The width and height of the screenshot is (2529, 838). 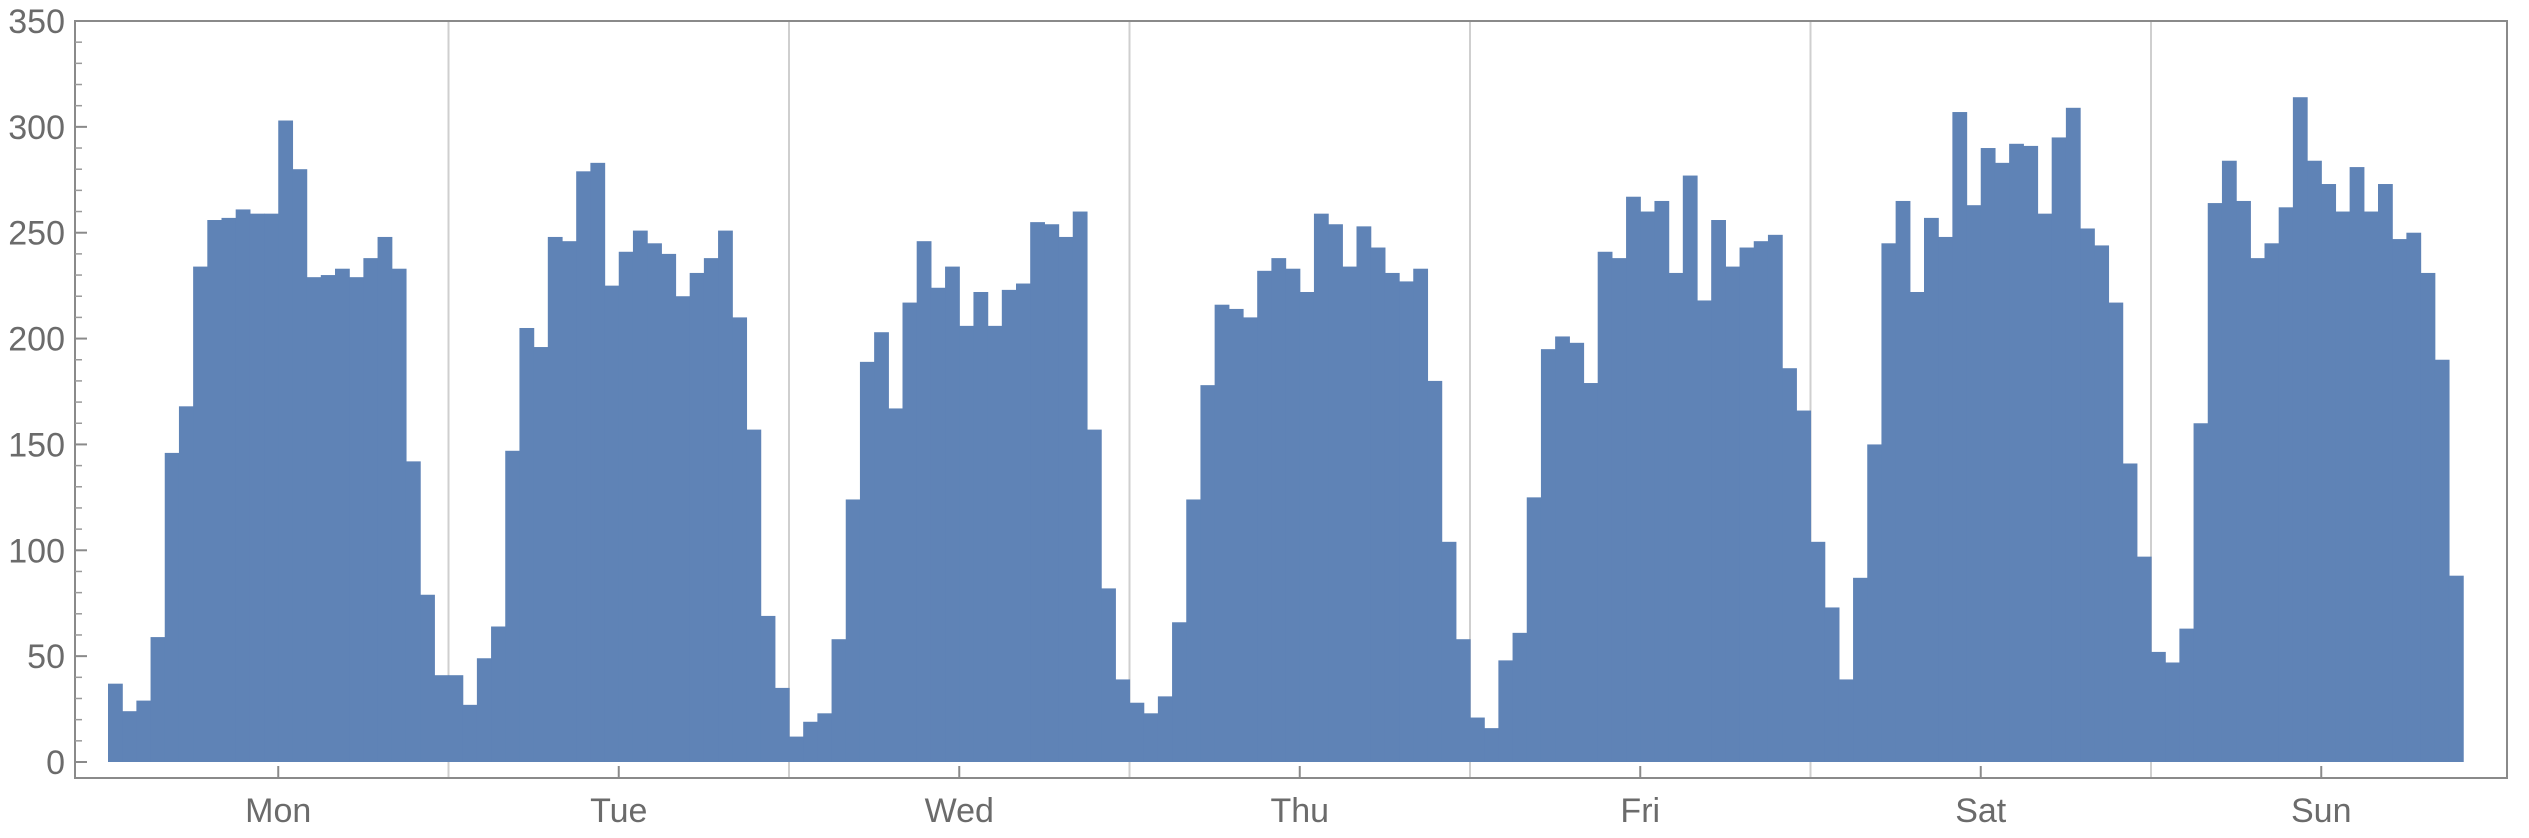 I want to click on y-tick-label: 100, so click(x=36, y=551).